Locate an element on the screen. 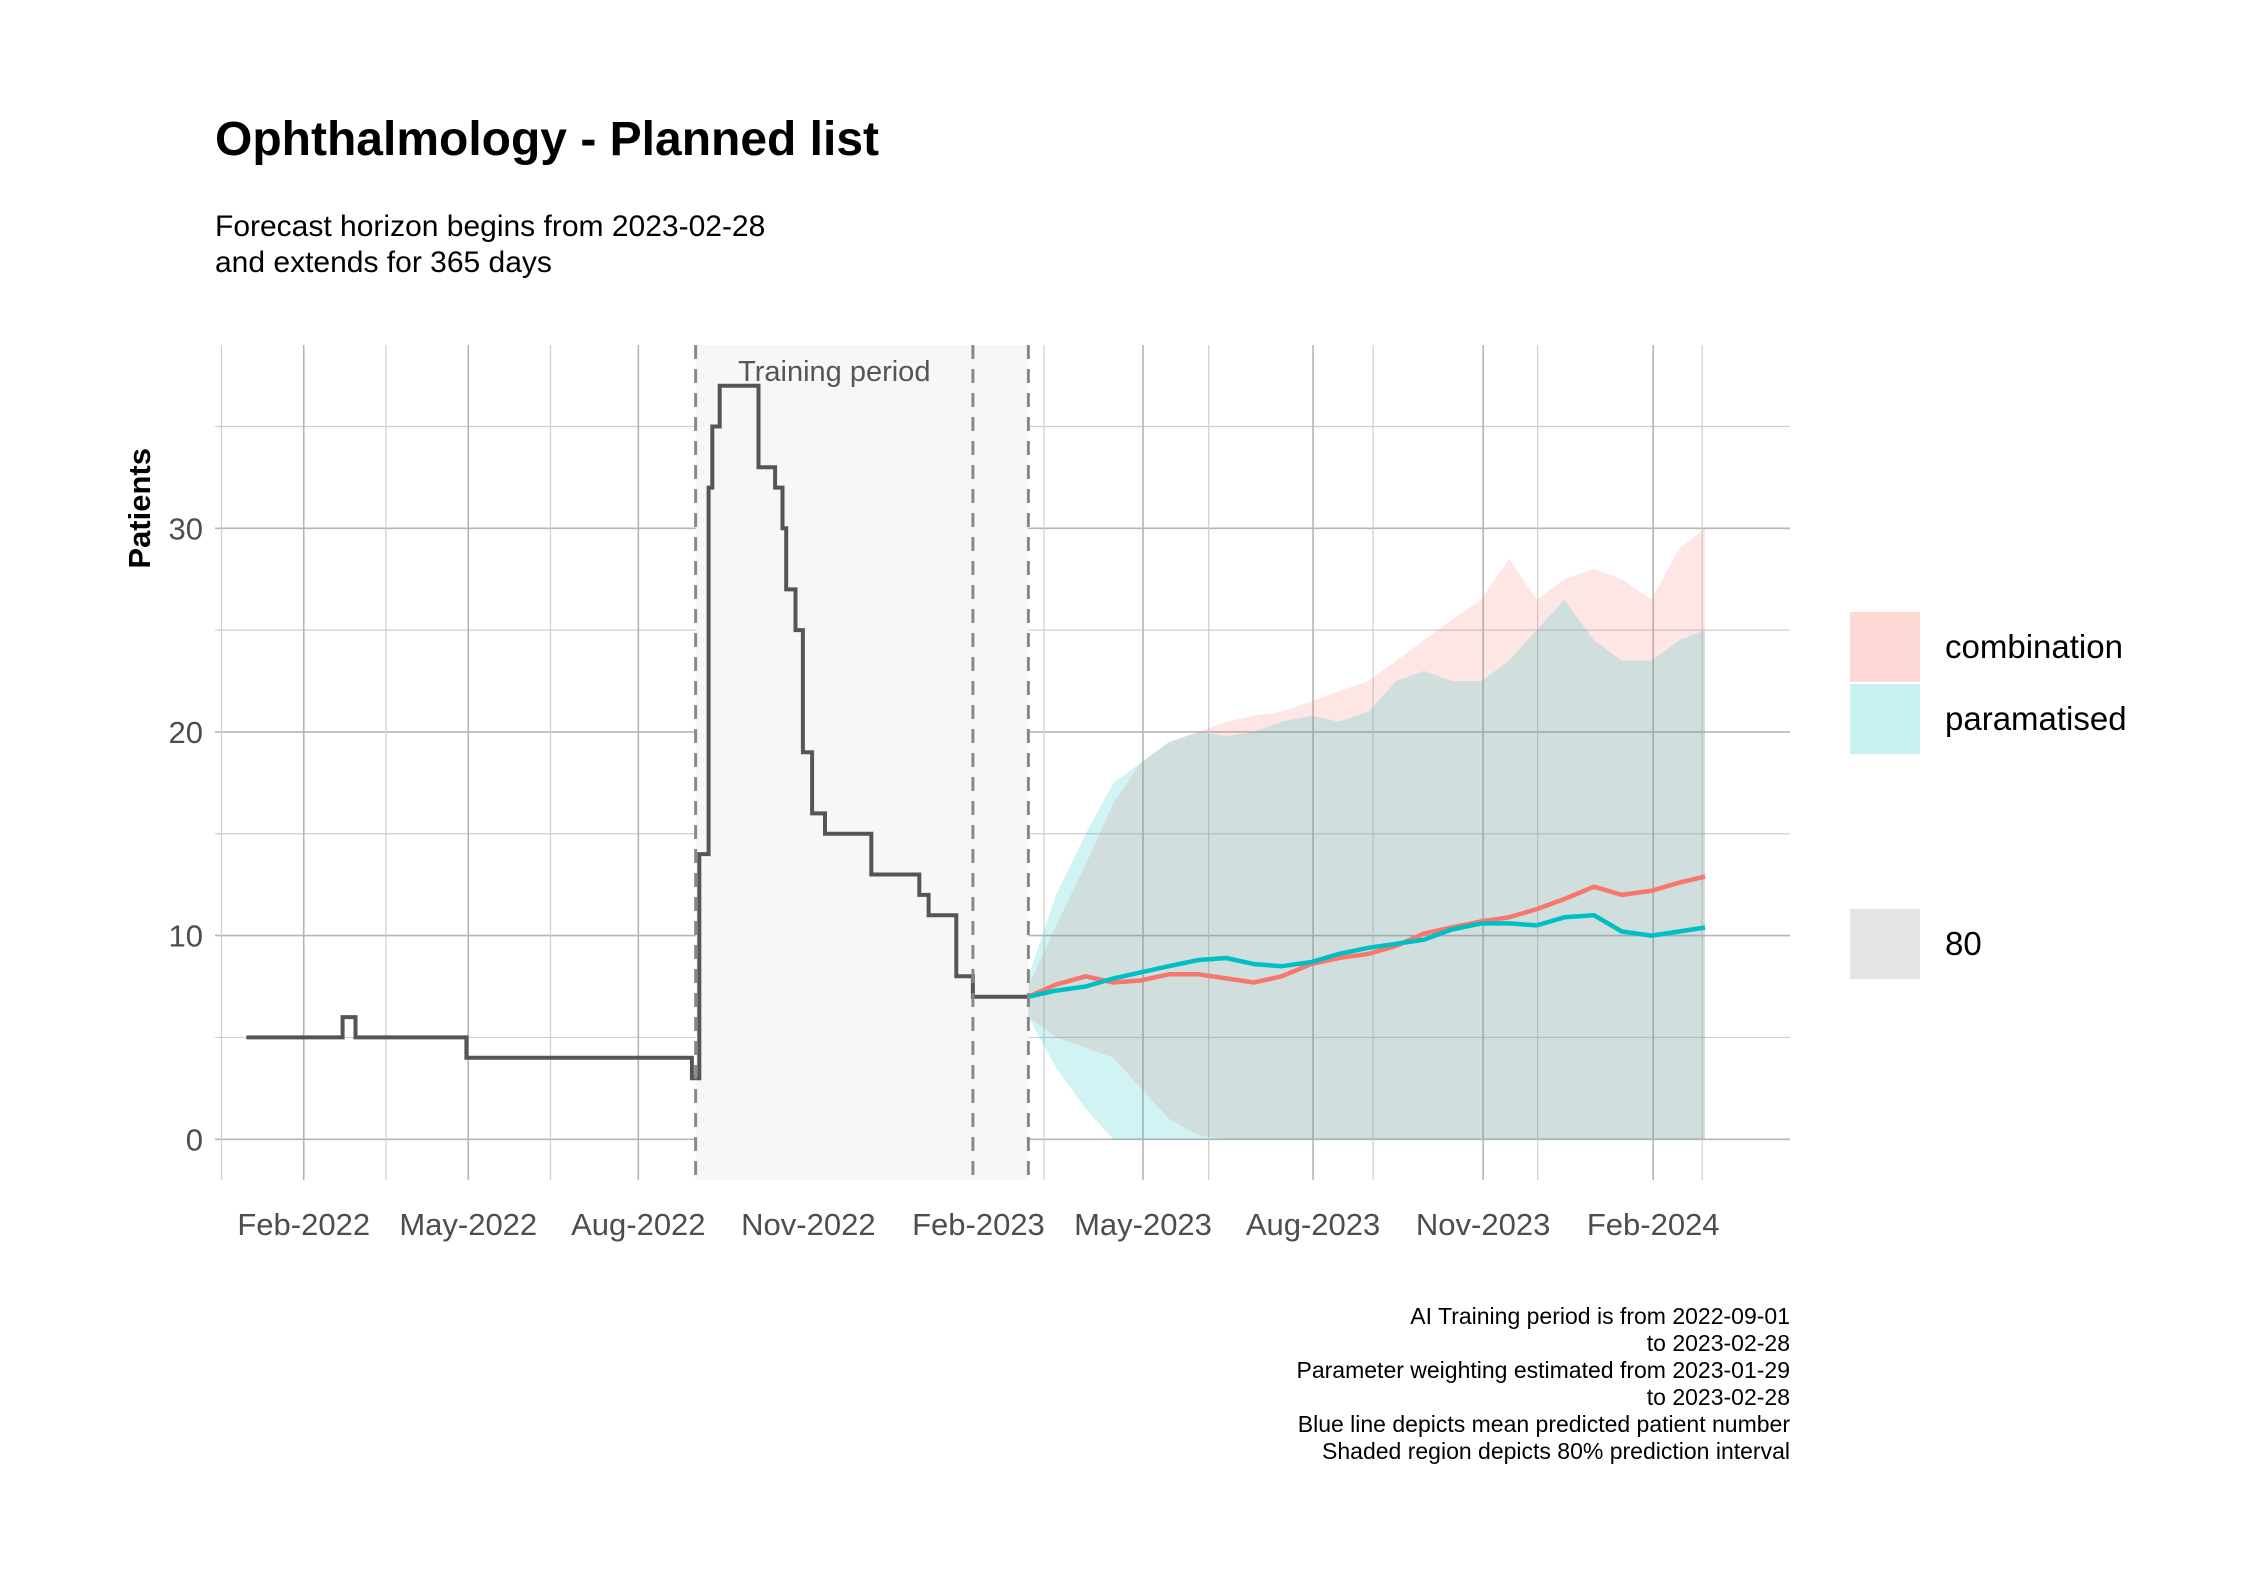 This screenshot has width=2265, height=1578. x-tick-label: Feb-2024 is located at coordinates (1653, 1224).